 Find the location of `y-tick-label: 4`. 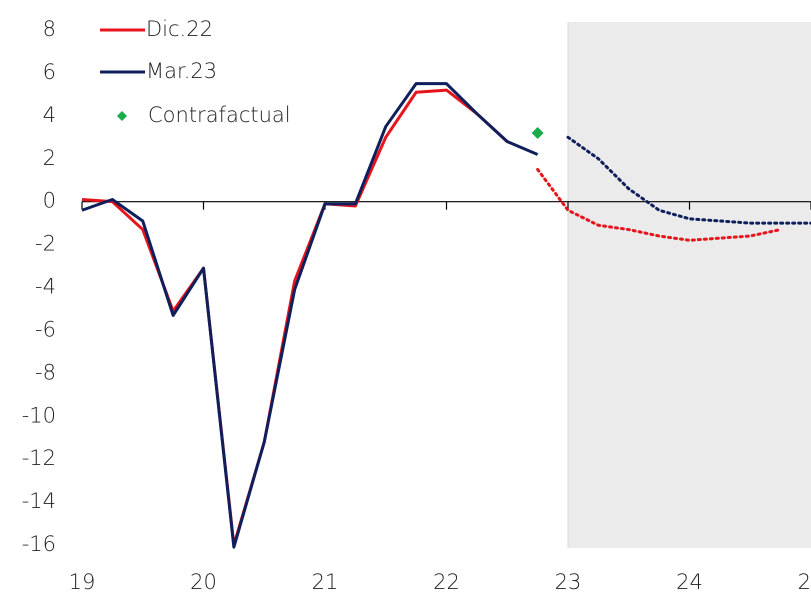

y-tick-label: 4 is located at coordinates (49, 115).